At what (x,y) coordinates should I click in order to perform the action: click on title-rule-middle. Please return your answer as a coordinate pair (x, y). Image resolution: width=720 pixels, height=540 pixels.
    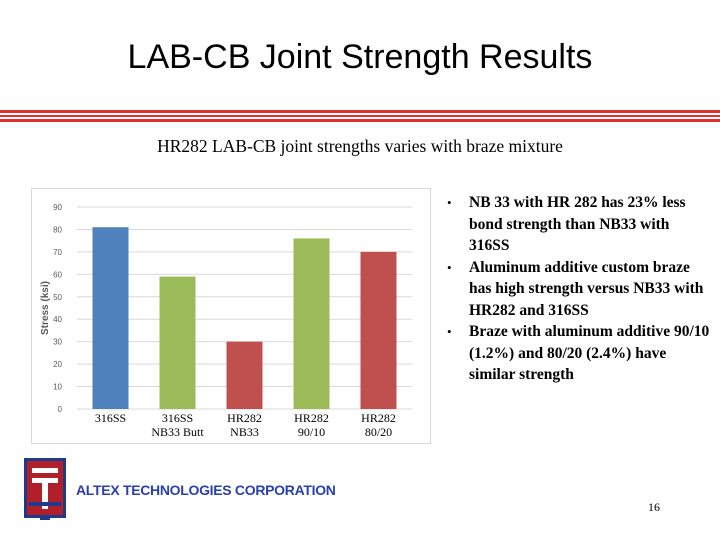
    Looking at the image, I should click on (360, 116).